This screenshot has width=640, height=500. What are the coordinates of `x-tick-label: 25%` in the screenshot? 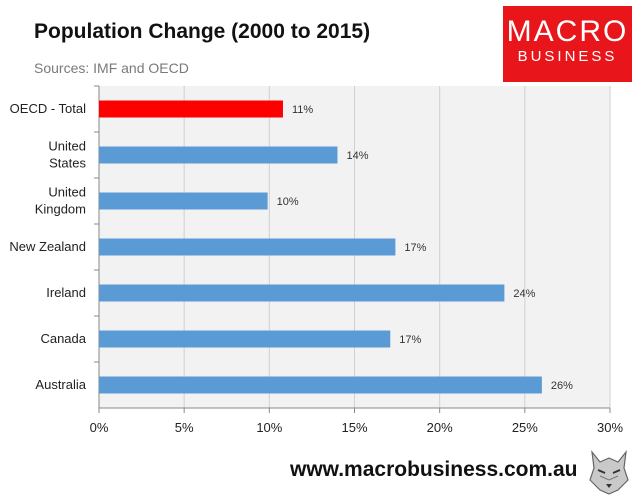 It's located at (525, 427).